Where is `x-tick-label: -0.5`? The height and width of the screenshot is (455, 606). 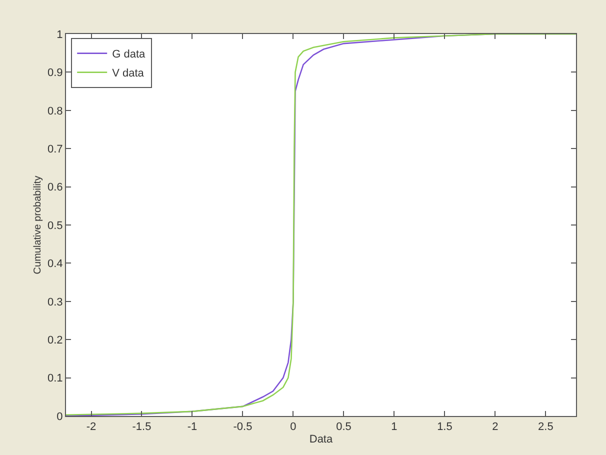 x-tick-label: -0.5 is located at coordinates (242, 427).